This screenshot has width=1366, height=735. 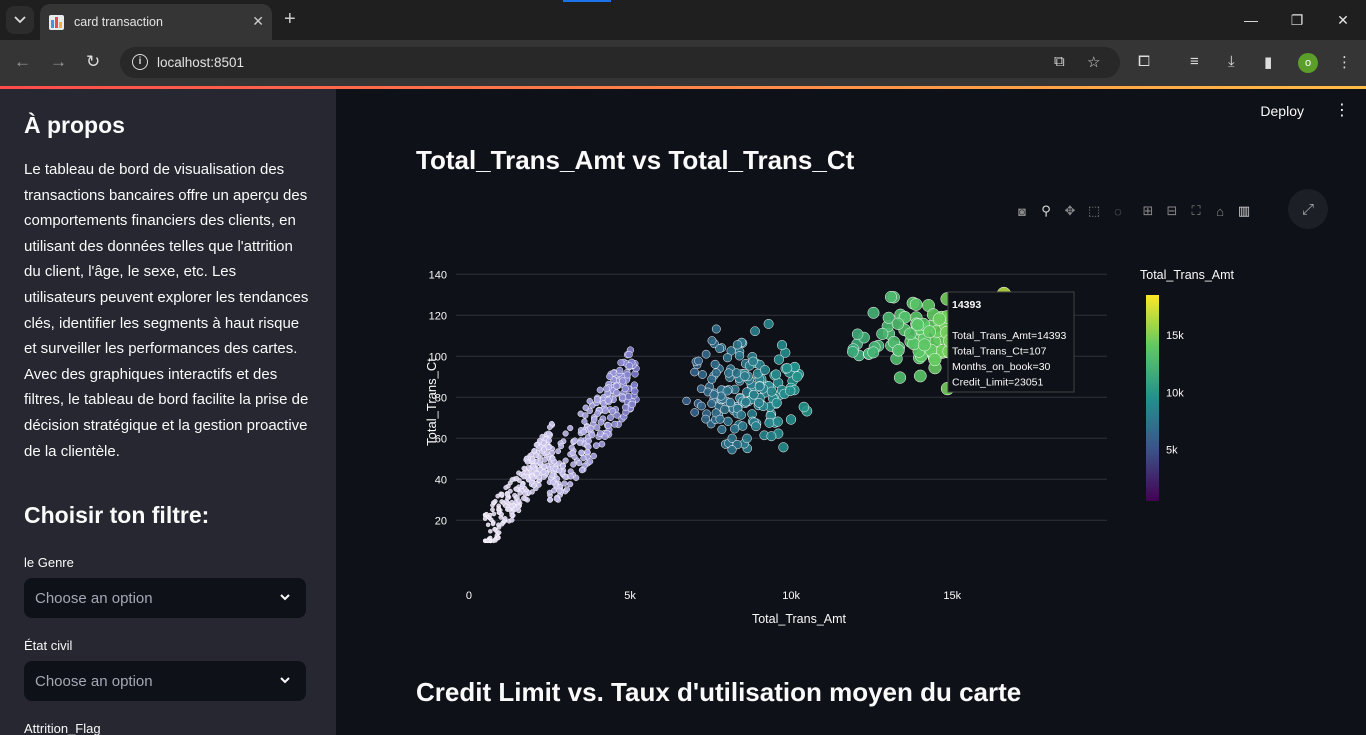 I want to click on browser-toolbar: ← → ↻ i localhost:8501 ⧉ ☆ ⧠ ≡ ⤓ ▮ o ⋮, so click(x=683, y=63).